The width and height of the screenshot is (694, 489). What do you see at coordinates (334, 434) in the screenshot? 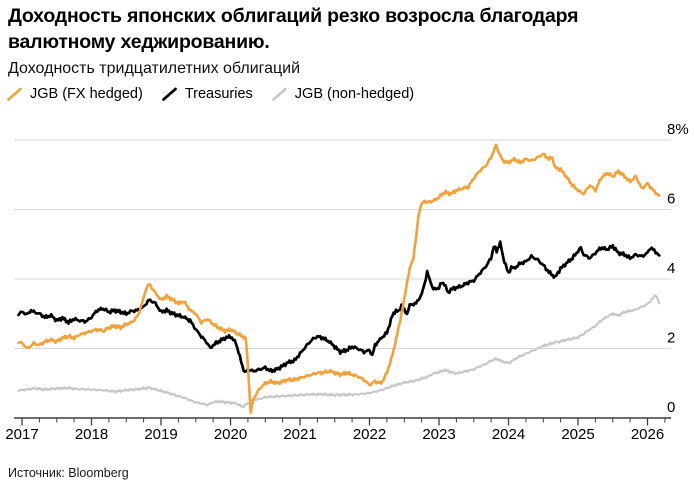
I see `x-axis-labels: 2017 2018 2019 2020 2021 2022 2023 2024 2025 2026` at bounding box center [334, 434].